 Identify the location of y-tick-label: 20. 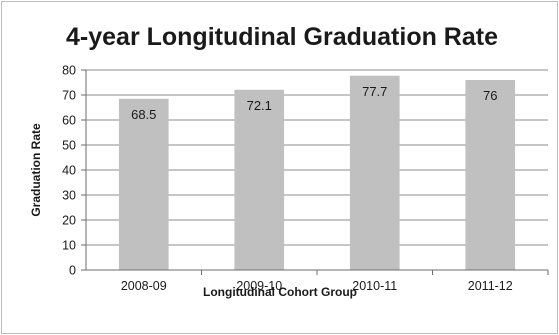
(69, 221).